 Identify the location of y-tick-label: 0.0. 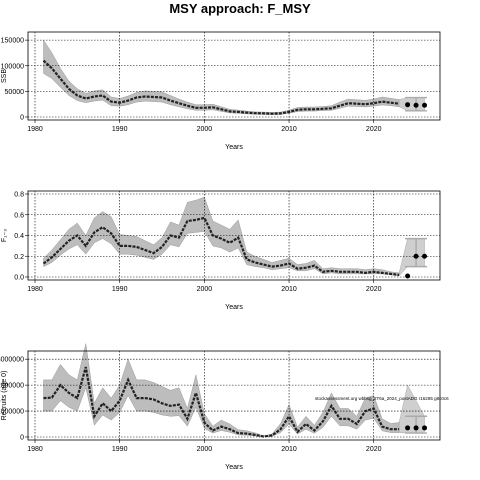
(19, 278).